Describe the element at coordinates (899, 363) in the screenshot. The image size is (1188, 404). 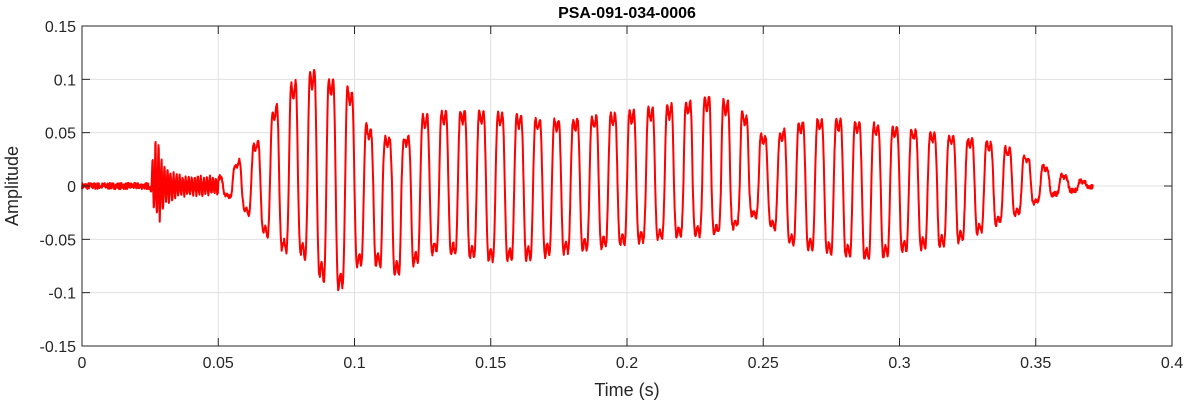
I see `x-tick-label: 0.3` at that location.